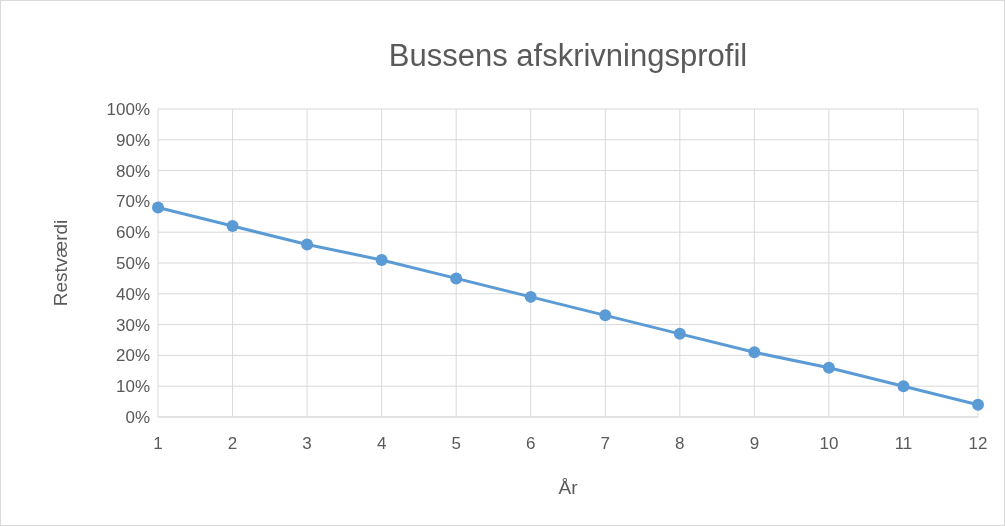 This screenshot has height=526, width=1005. What do you see at coordinates (132, 233) in the screenshot?
I see `y-tick-label: 60%` at bounding box center [132, 233].